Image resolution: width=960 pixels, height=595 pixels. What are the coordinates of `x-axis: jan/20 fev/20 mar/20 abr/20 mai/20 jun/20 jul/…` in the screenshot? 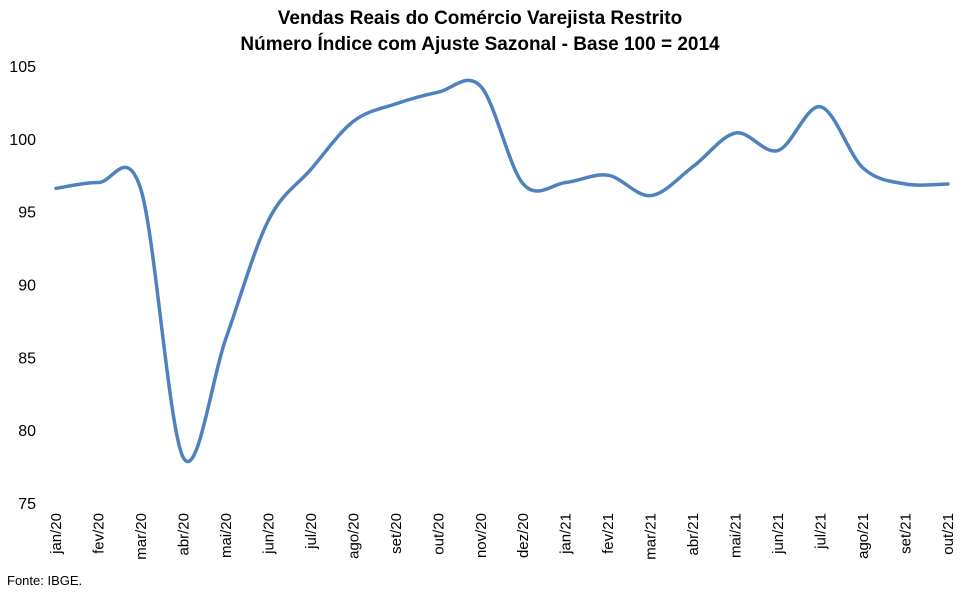 It's located at (502, 536).